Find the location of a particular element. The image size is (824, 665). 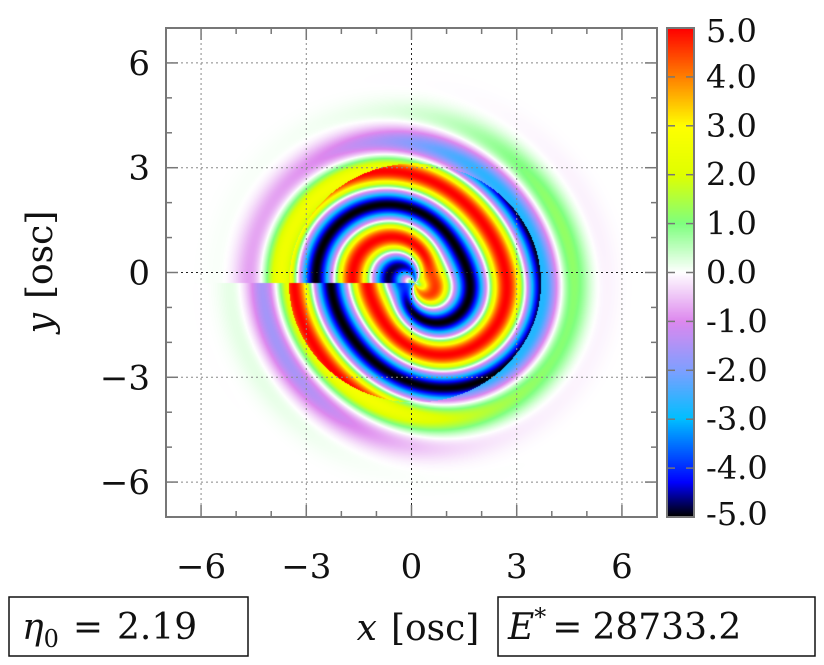

svg-text:E*=28733.2: E* = 28733.2 is located at coordinates (624, 625).